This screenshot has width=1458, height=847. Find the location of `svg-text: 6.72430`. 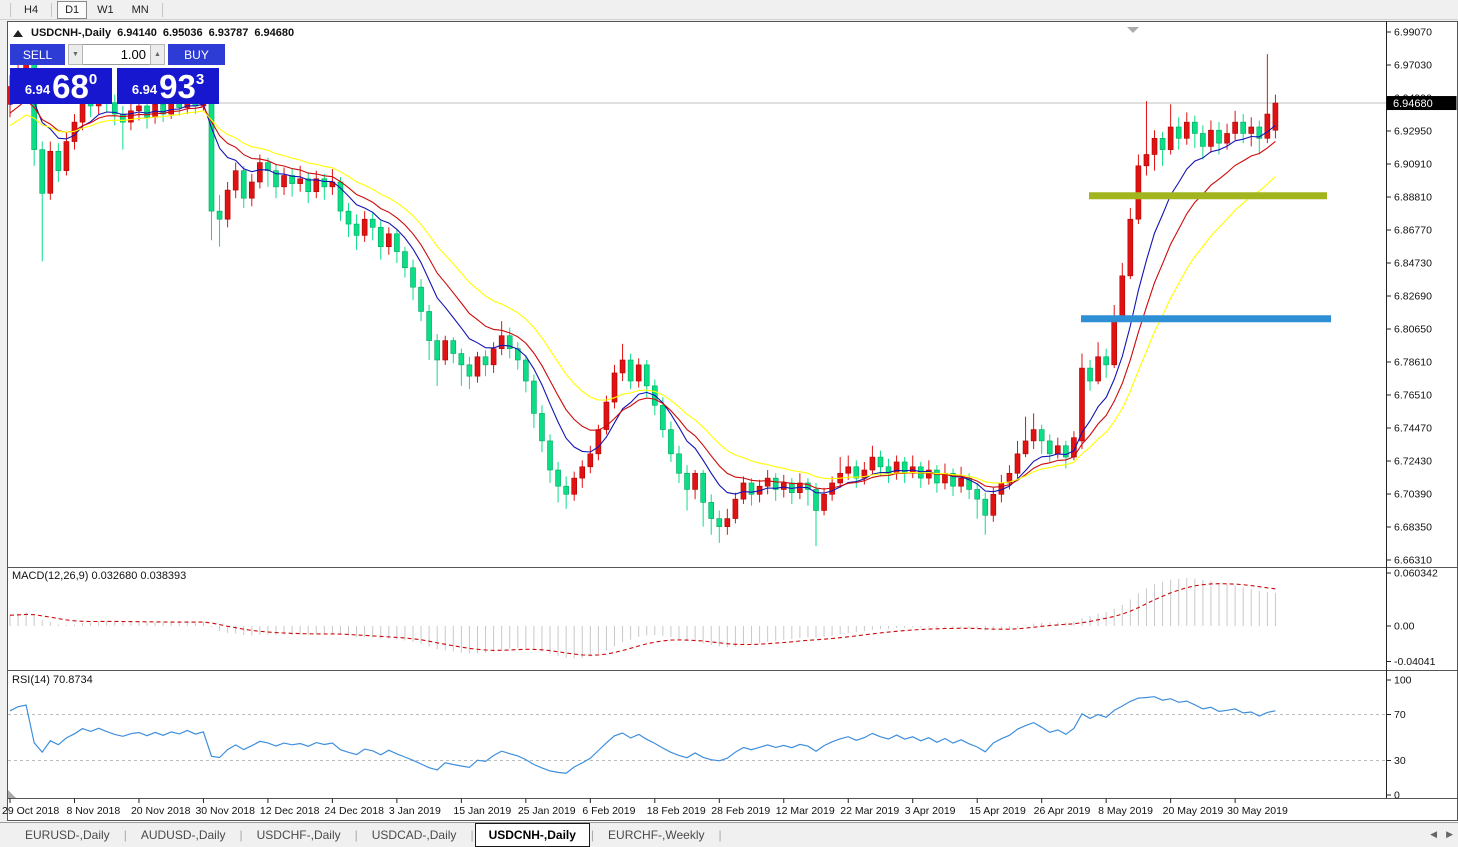

svg-text: 6.72430 is located at coordinates (1413, 462).